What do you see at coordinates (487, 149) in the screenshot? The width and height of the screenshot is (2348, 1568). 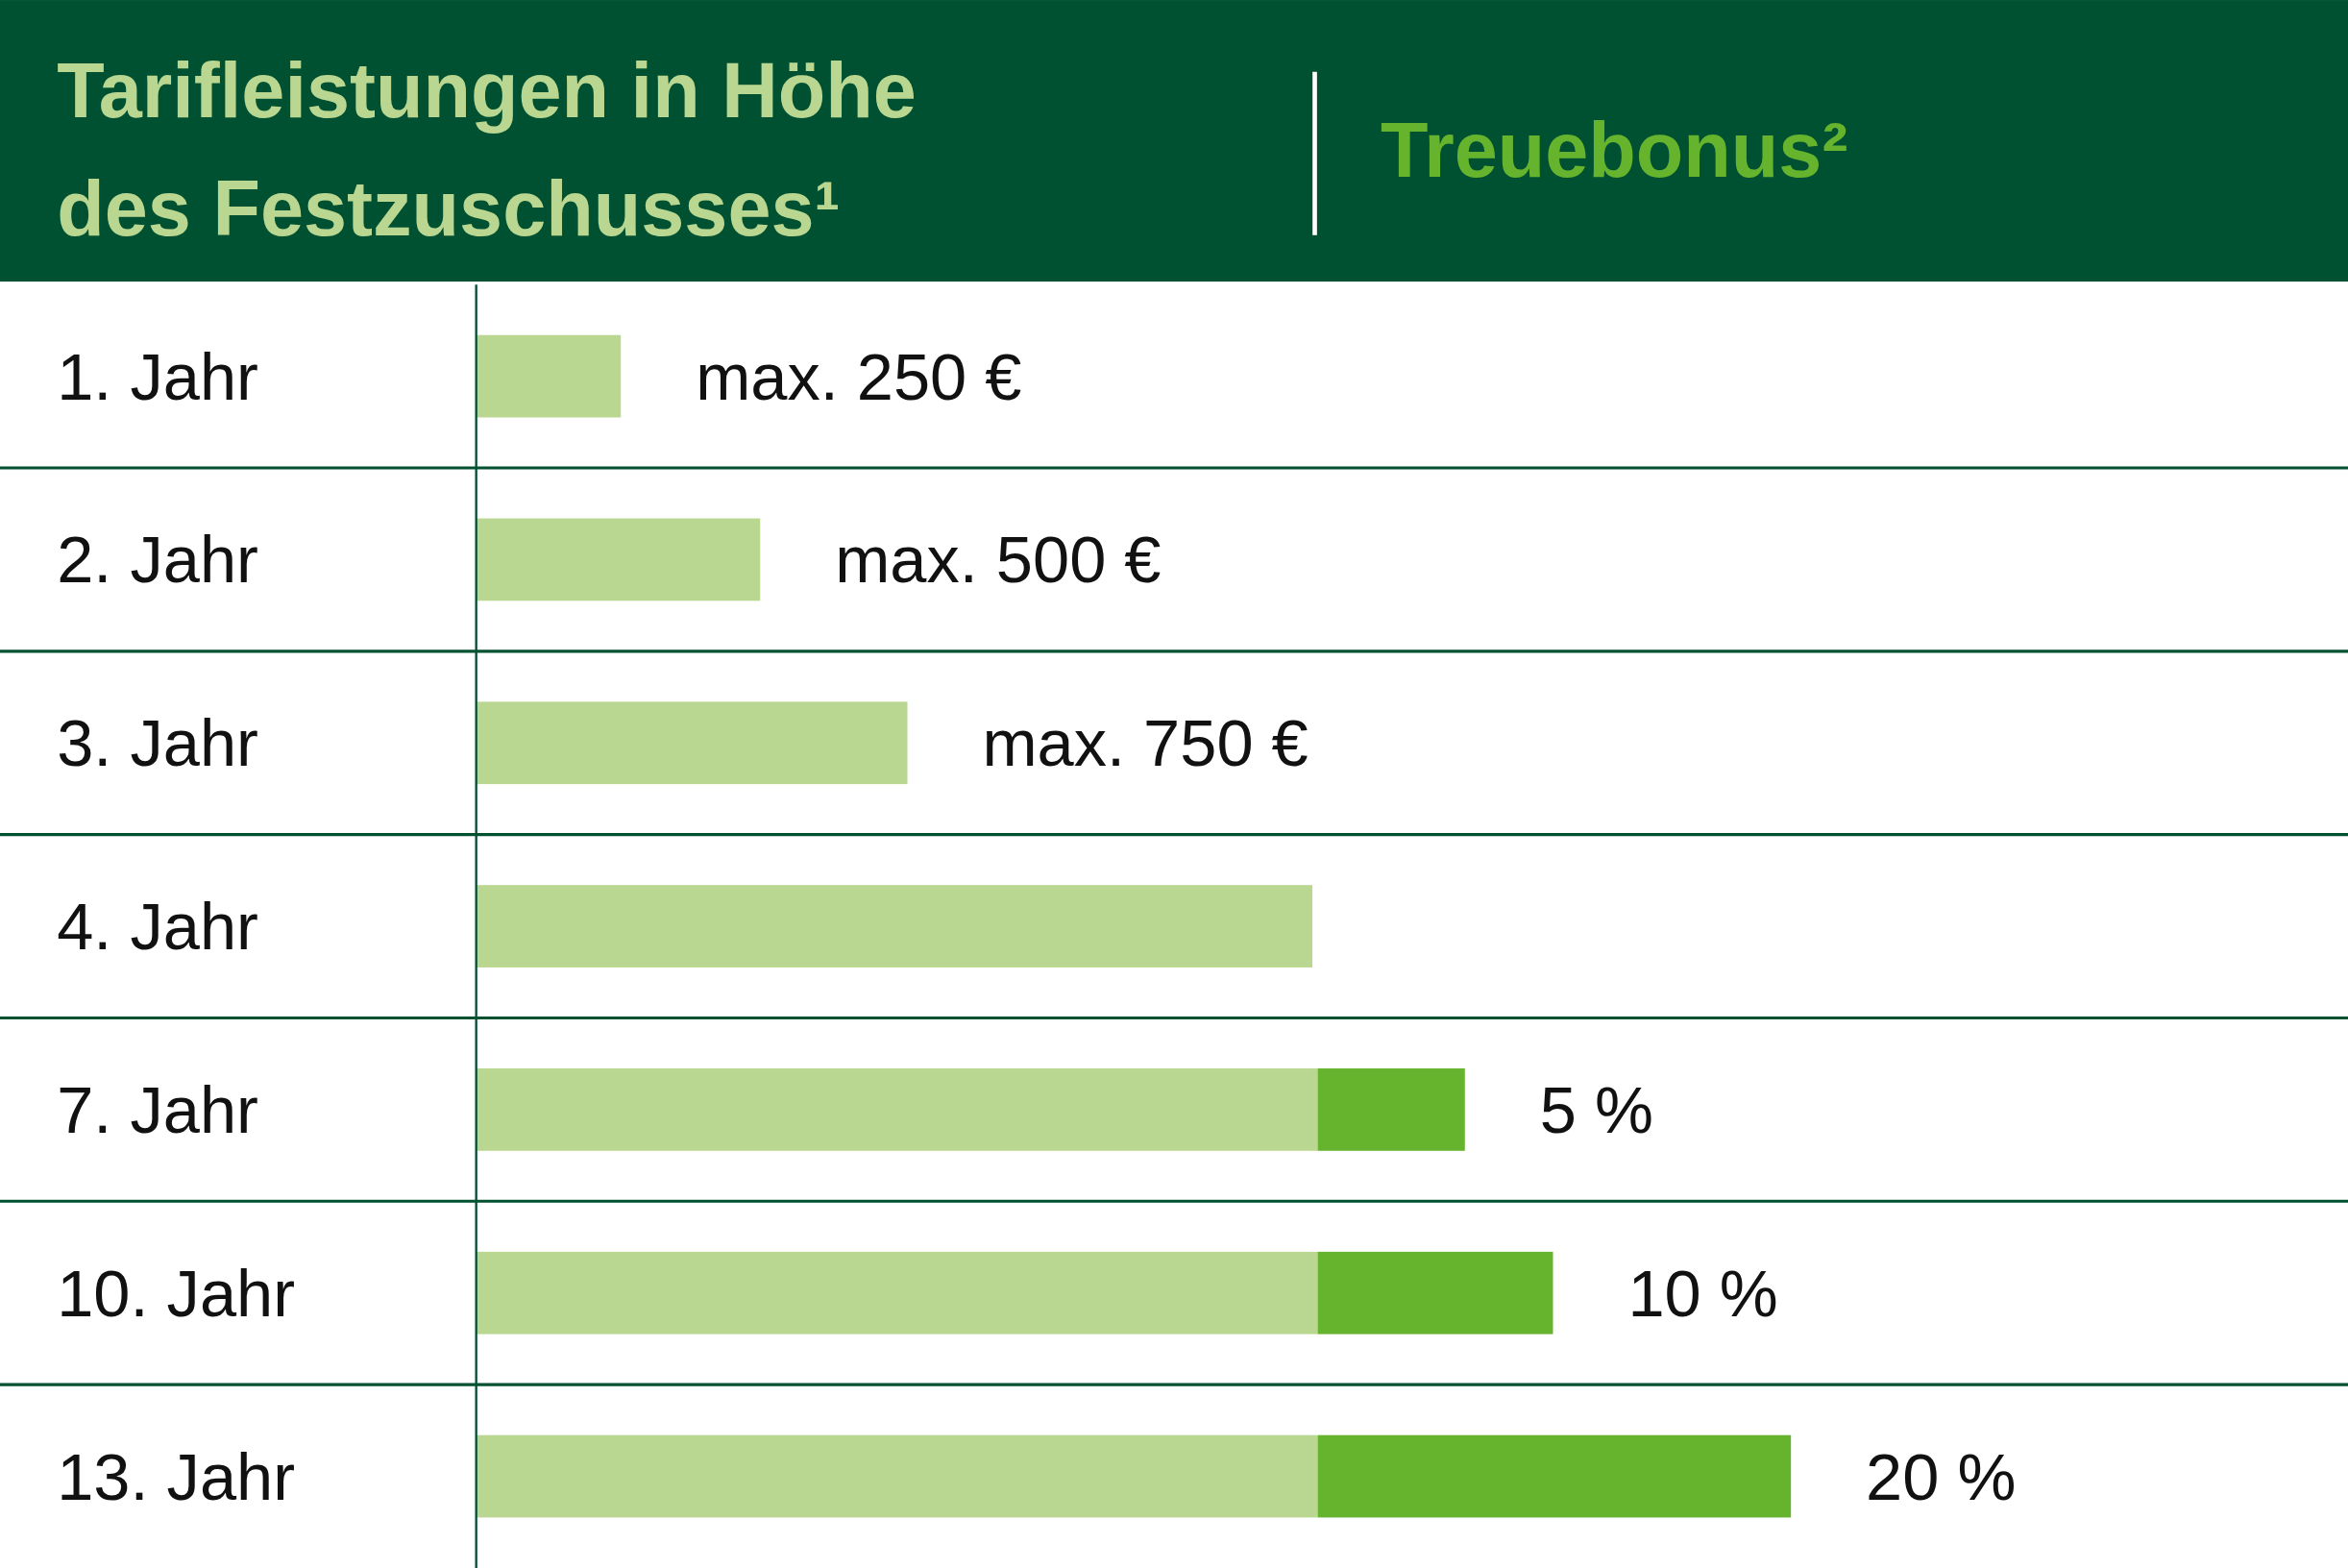 I see `text: Tarifleistungen in Höhe des Festzuschusses¹` at bounding box center [487, 149].